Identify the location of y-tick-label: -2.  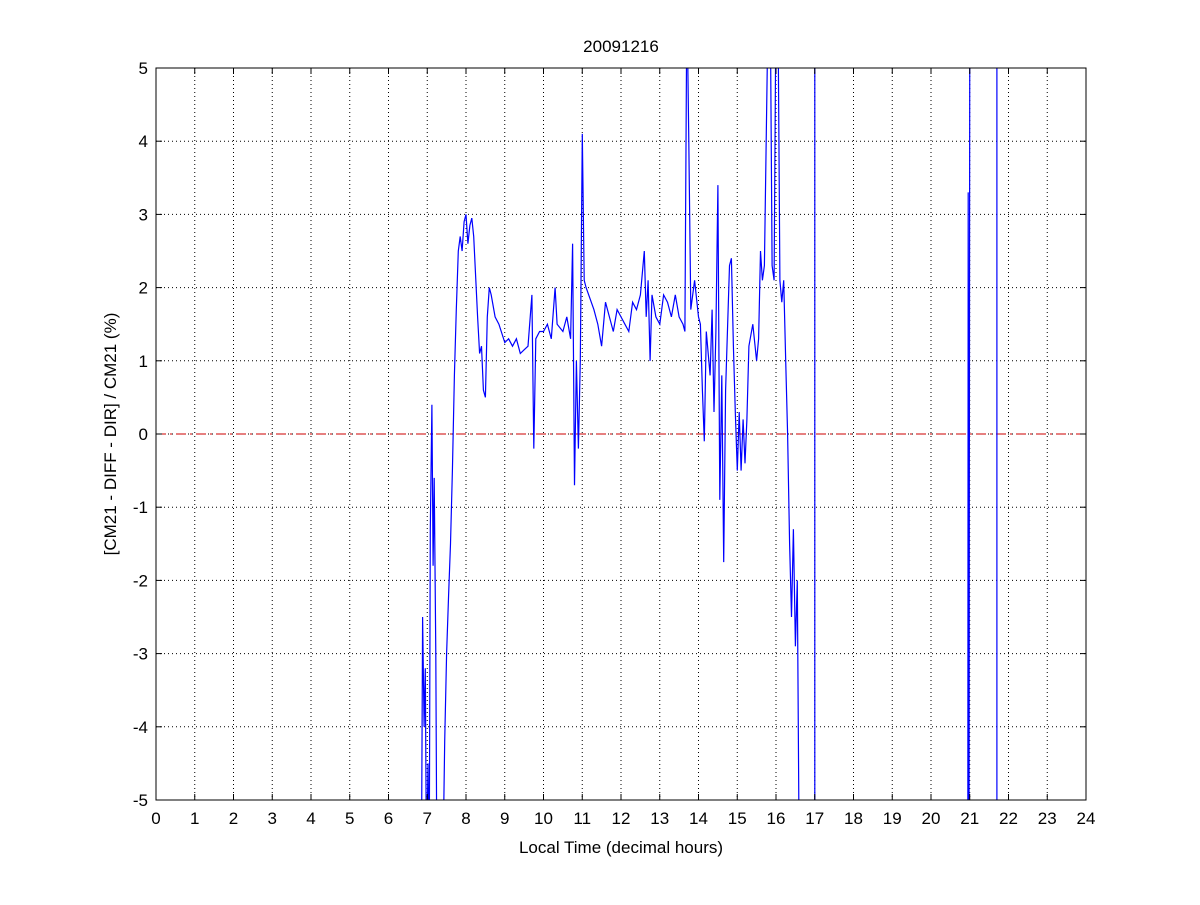
(140, 580).